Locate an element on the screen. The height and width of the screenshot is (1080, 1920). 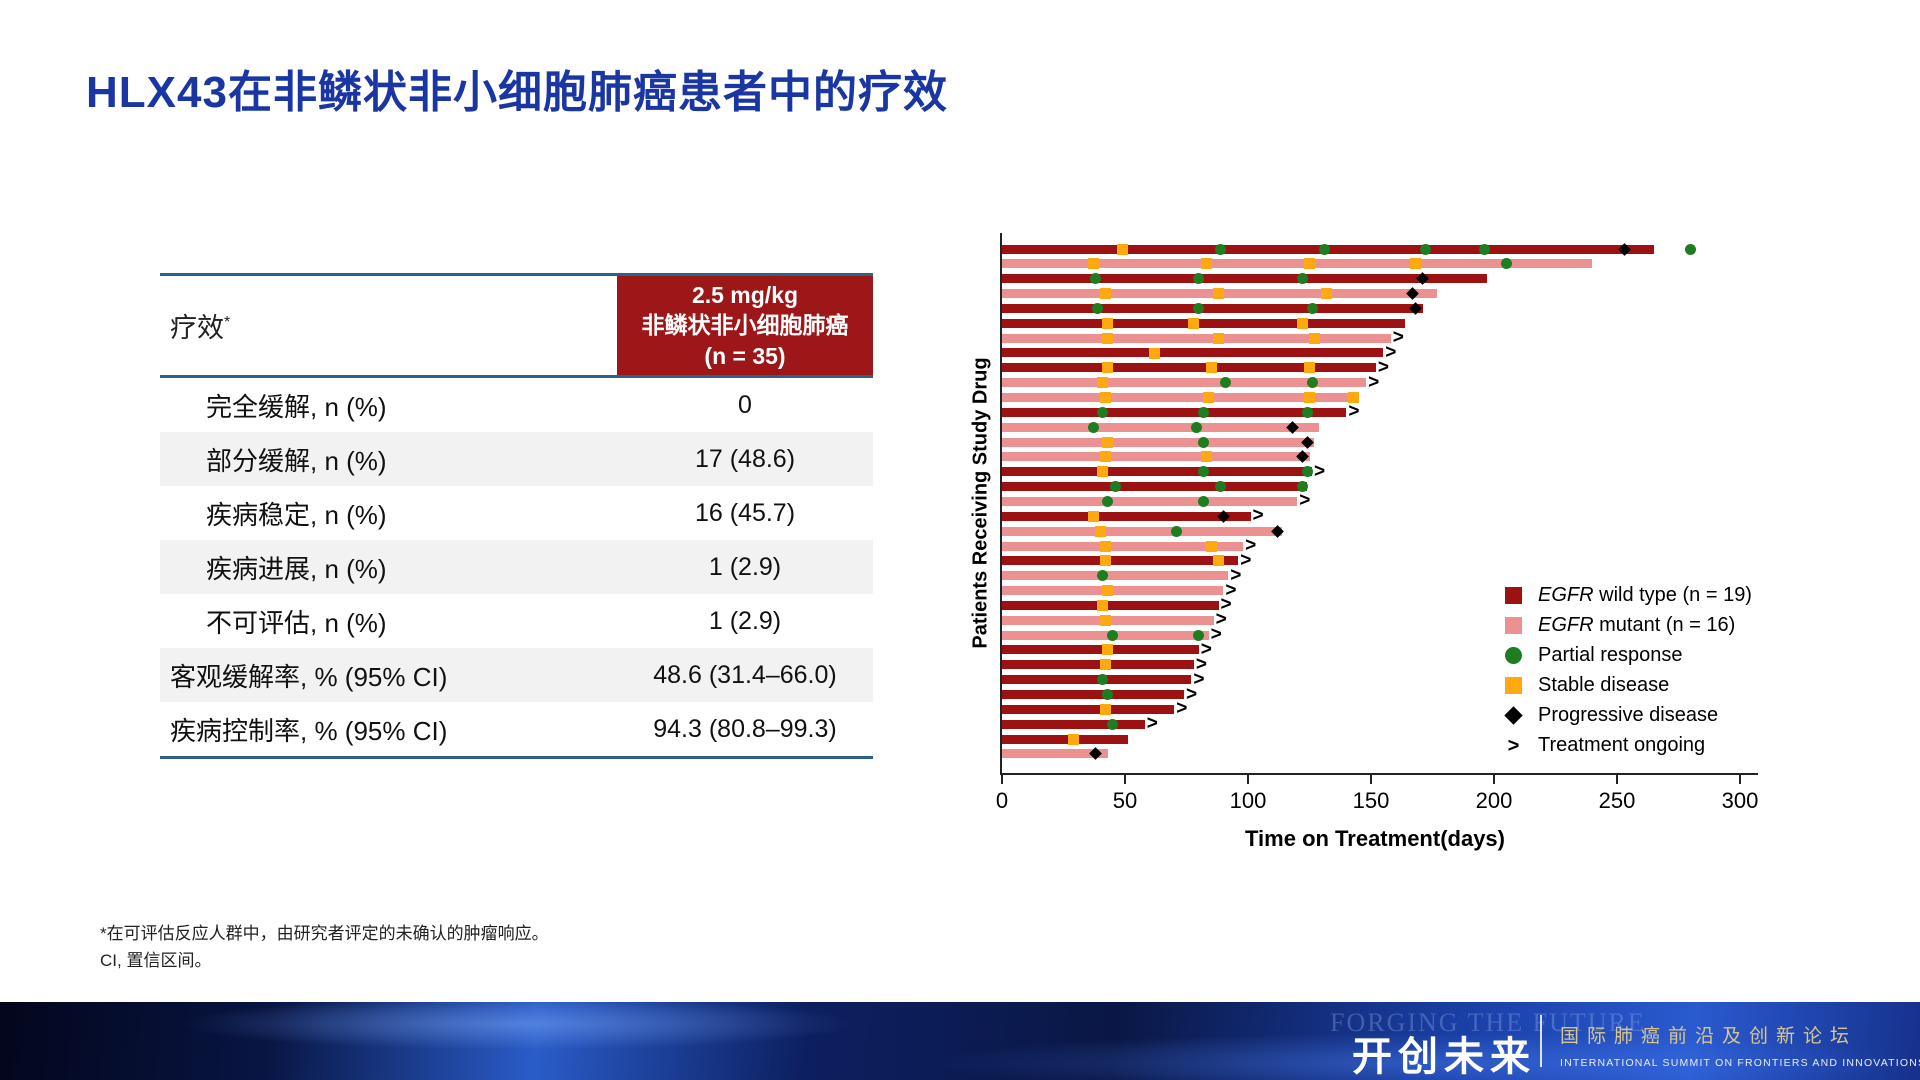
row-label: 不可评估, n (%) is located at coordinates (296, 622).